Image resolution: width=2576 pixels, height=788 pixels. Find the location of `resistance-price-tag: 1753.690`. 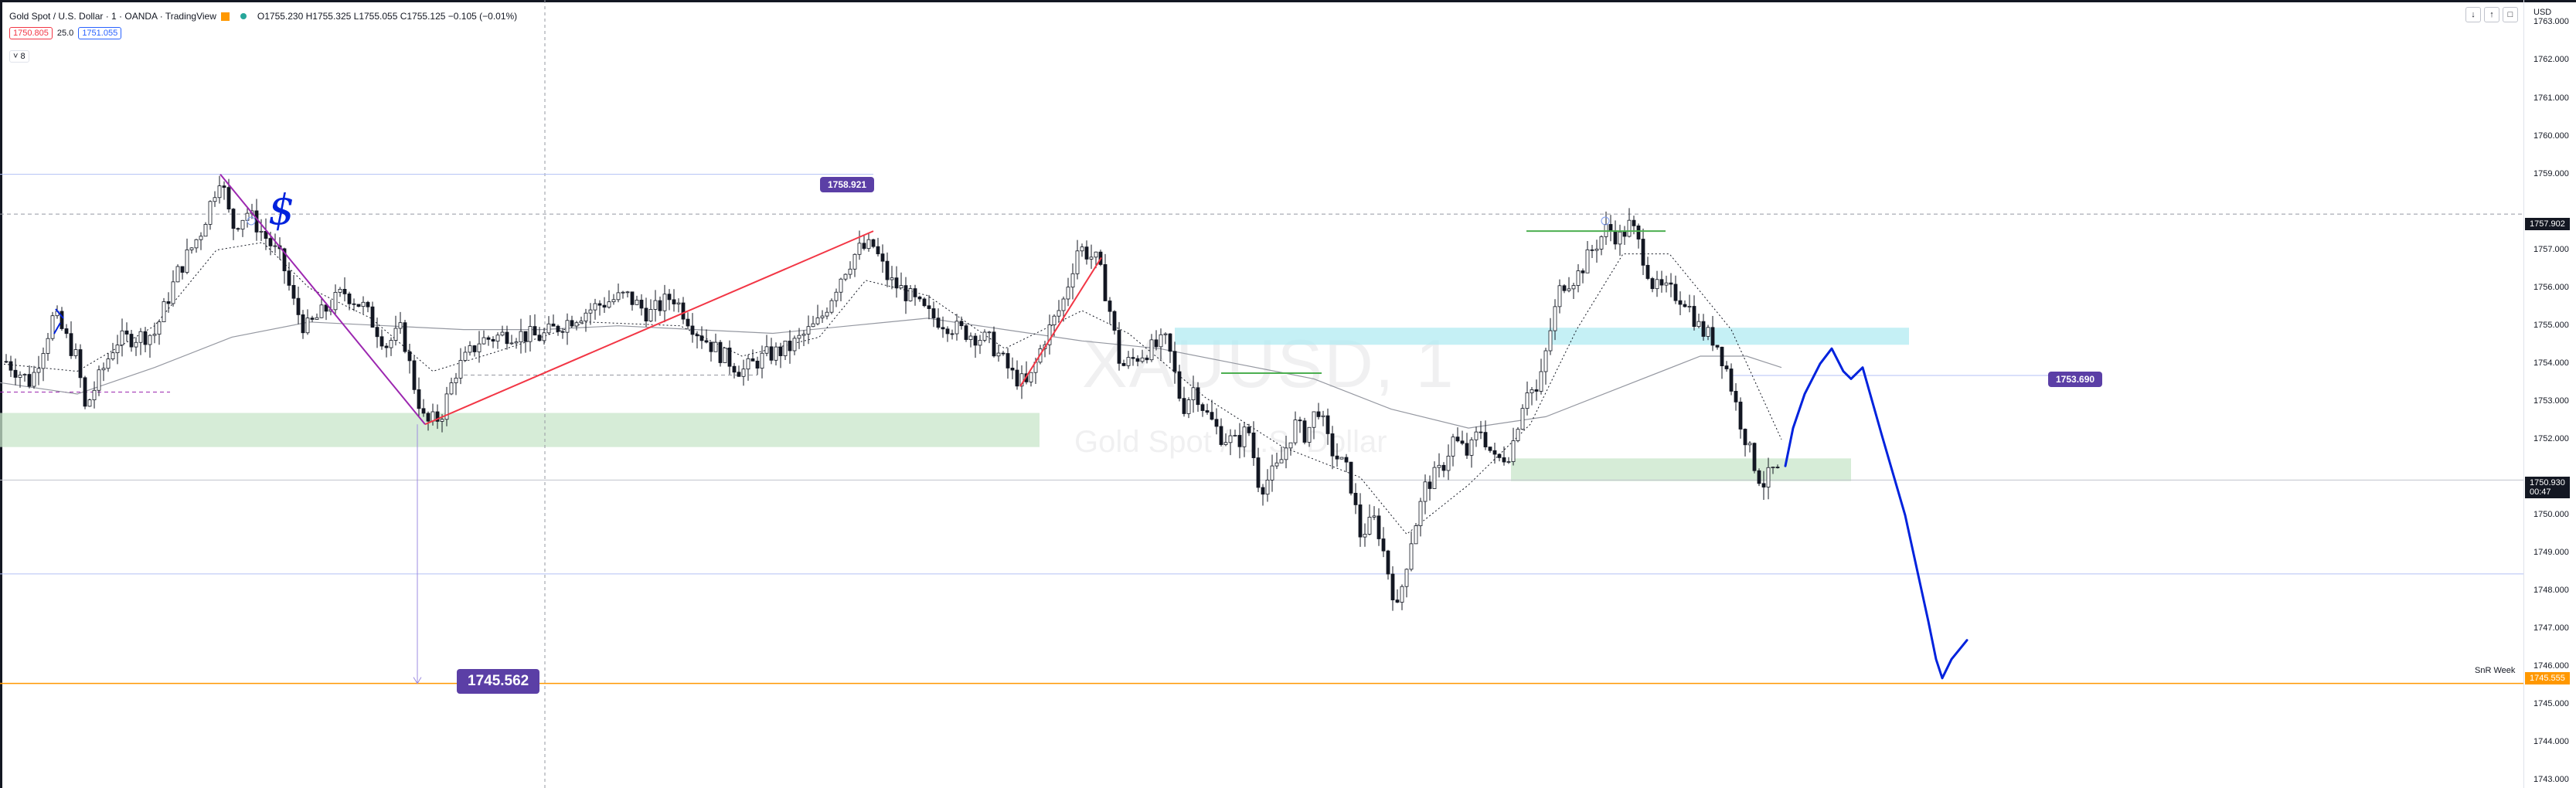

resistance-price-tag: 1753.690 is located at coordinates (2075, 380).